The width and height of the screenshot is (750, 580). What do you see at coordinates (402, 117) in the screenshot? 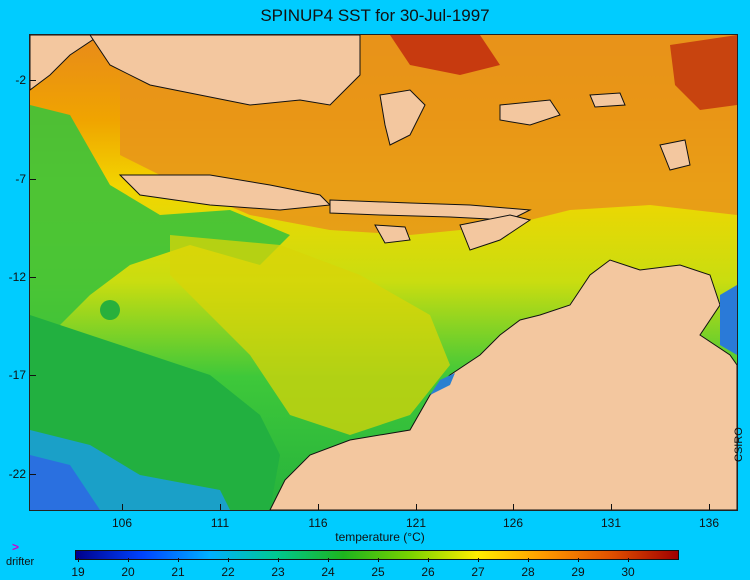
I see `land-sulawesi` at bounding box center [402, 117].